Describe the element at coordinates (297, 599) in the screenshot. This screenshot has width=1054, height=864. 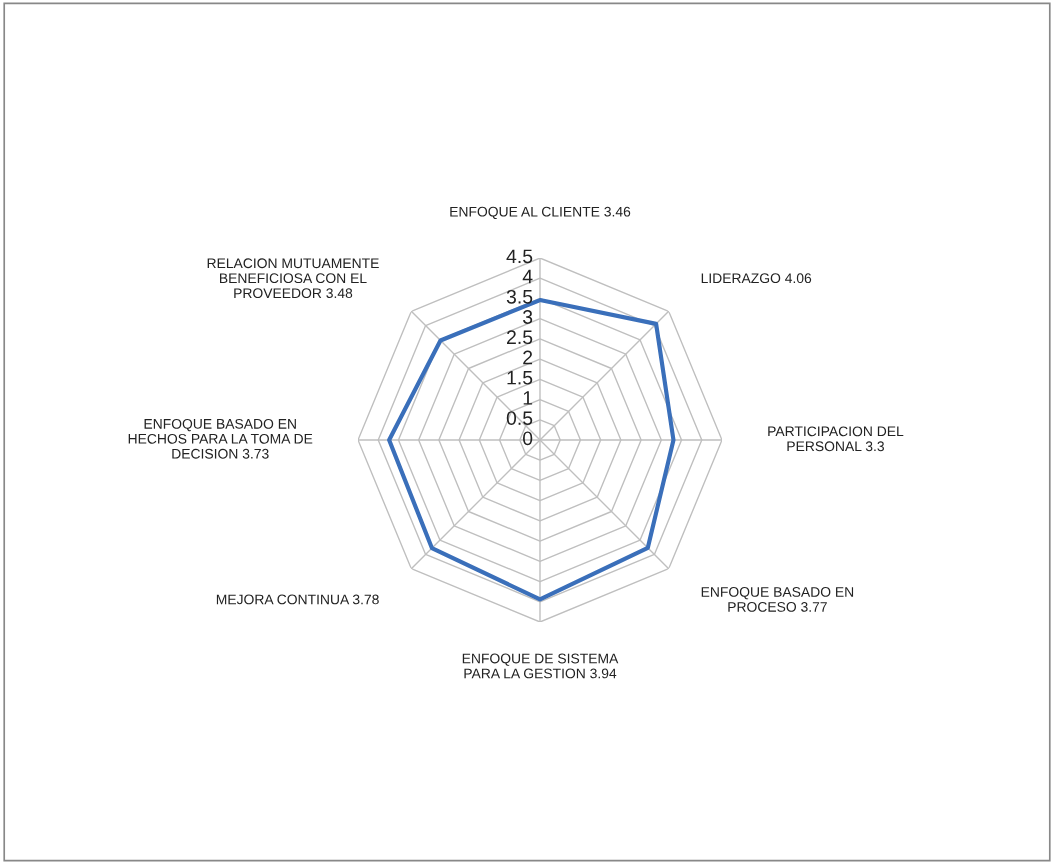
I see `spoke-label: MEJORA CONTINUA 3.78` at that location.